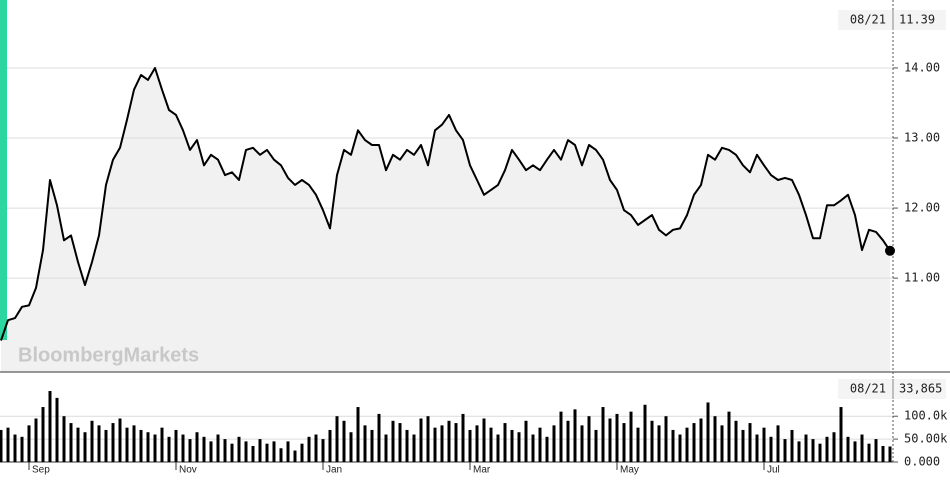 The image size is (950, 484). Describe the element at coordinates (188, 470) in the screenshot. I see `x-tick-label: Nov` at that location.